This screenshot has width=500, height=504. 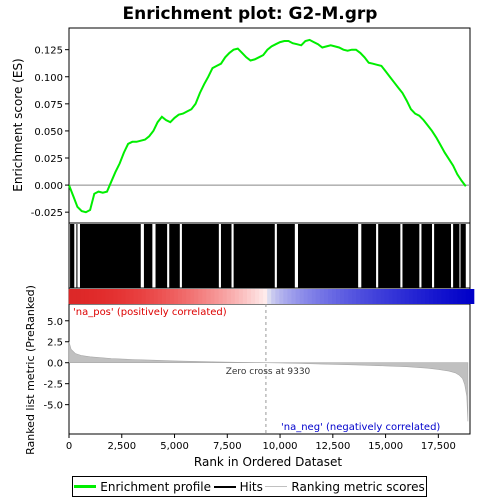 What do you see at coordinates (53, 406) in the screenshot?
I see `metric-y-tick-label: -5.0` at bounding box center [53, 406].